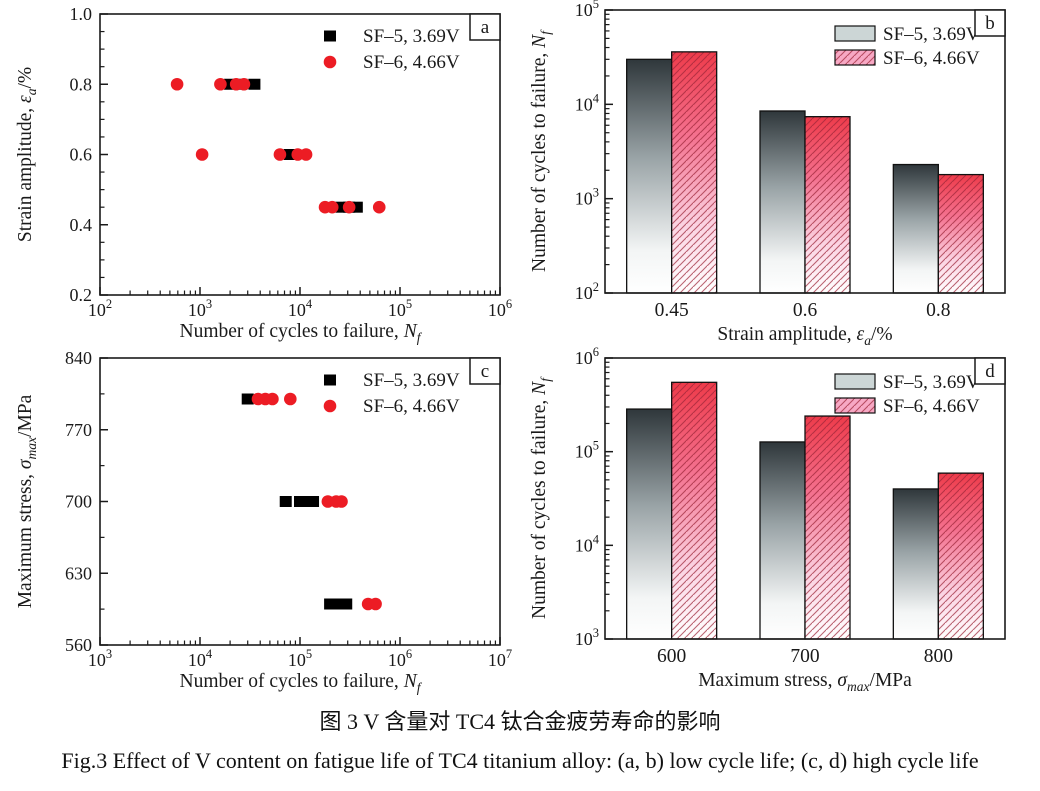  What do you see at coordinates (297, 501) in the screenshot?
I see `series-c-sf5` at bounding box center [297, 501].